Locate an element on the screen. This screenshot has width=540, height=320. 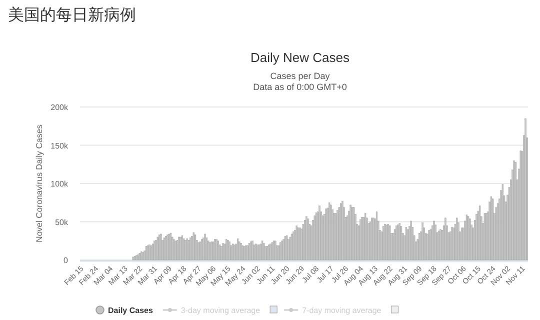
y-axis-title: Novel Coronavirus Daily Cases is located at coordinates (39, 183).